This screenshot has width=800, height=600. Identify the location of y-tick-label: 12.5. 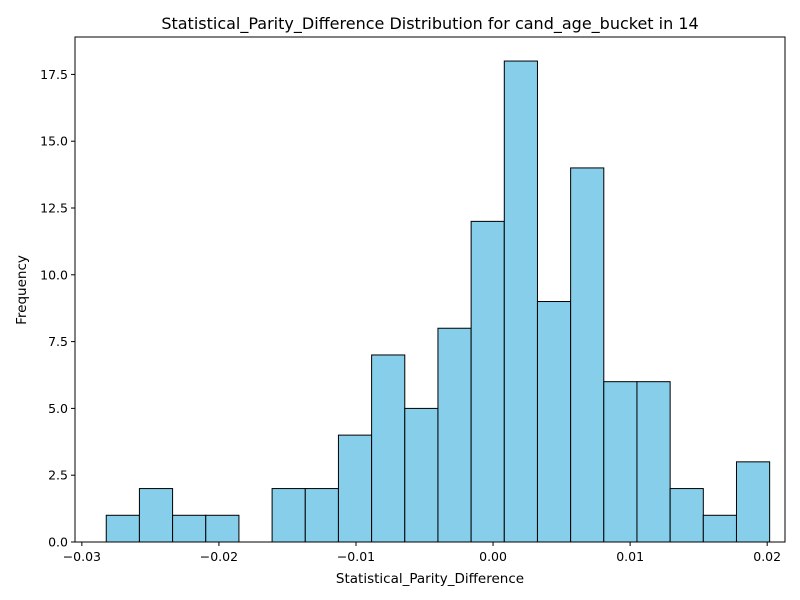
(54, 208).